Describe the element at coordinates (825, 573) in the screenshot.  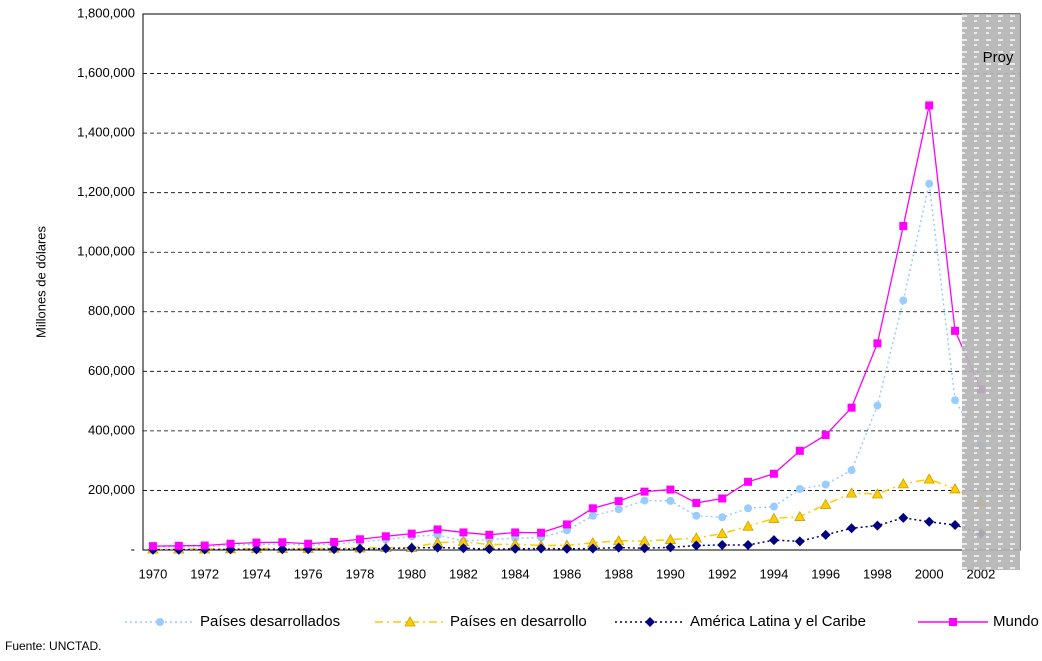
I see `x-tick-label: 1996` at that location.